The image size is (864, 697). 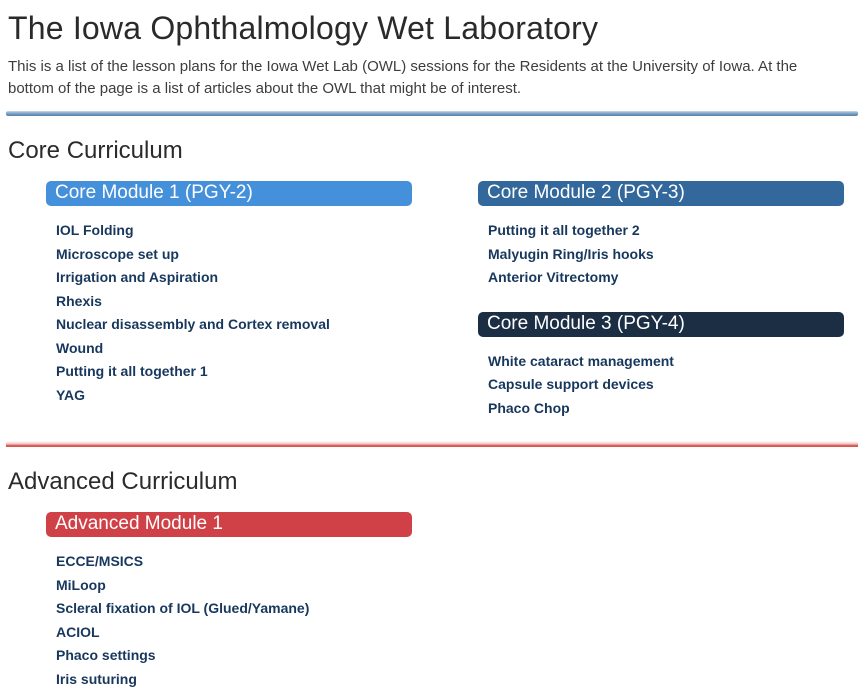 I want to click on red-section-divider, so click(x=432, y=444).